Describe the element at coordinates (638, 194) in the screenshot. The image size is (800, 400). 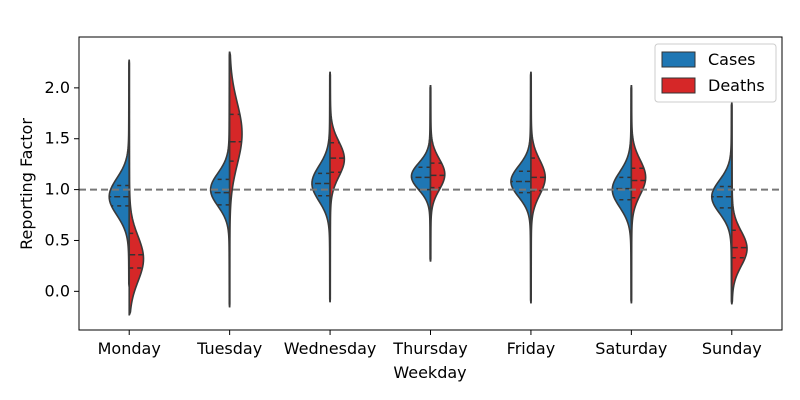
I see `violin-deaths-saturday` at that location.